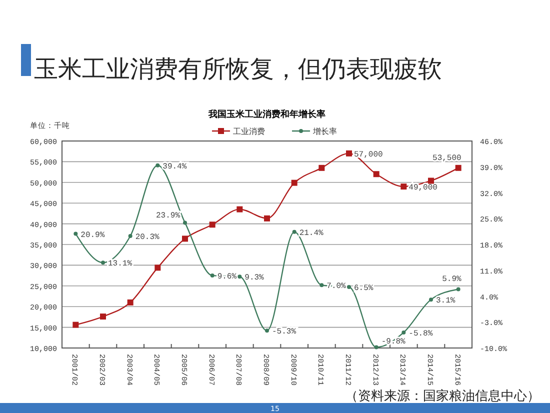 This screenshot has height=413, width=550. What do you see at coordinates (324, 131) in the screenshot?
I see `legend-label: 增长率` at bounding box center [324, 131].